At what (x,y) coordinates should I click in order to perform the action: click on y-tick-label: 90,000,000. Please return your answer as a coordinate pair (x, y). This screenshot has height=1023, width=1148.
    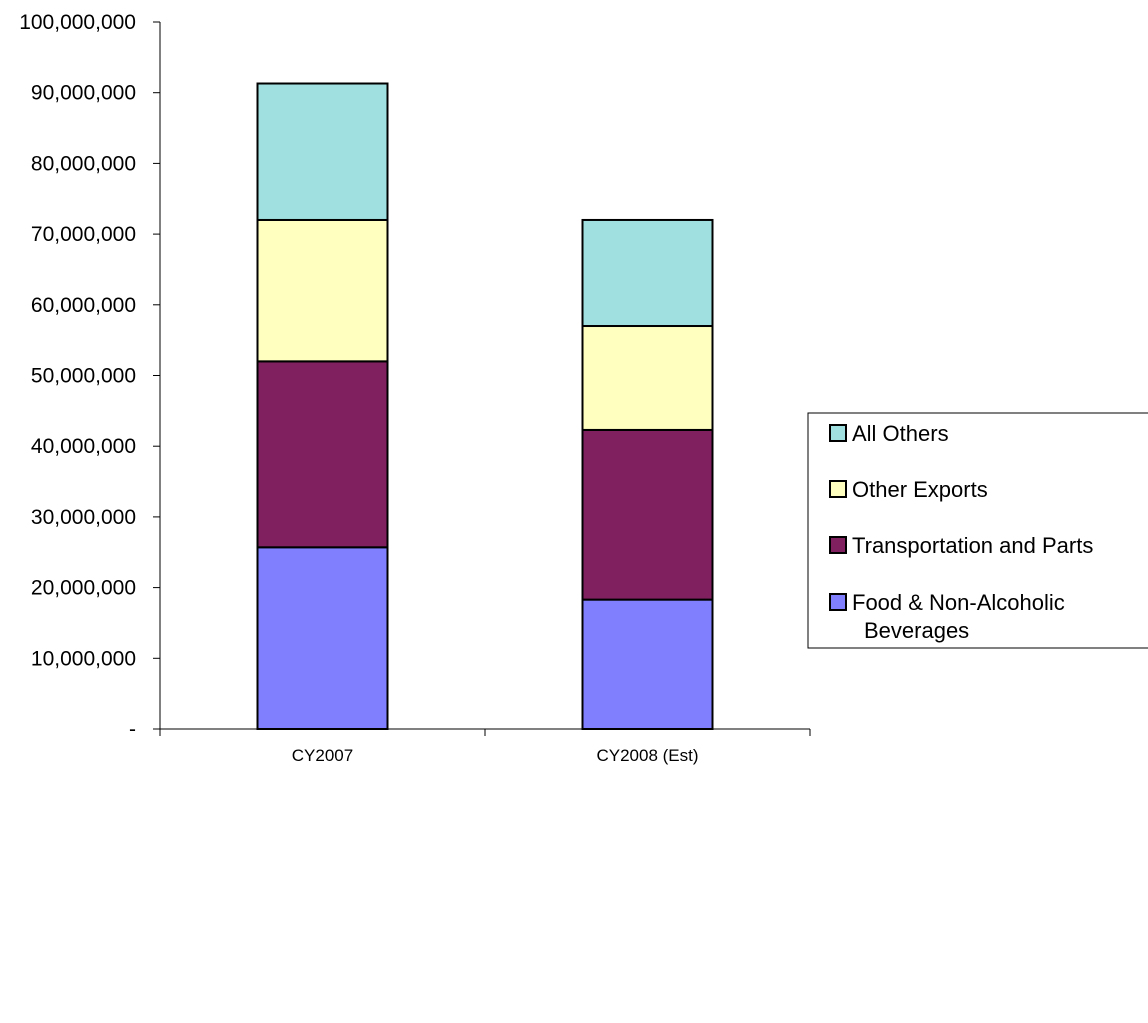
    Looking at the image, I should click on (83, 93).